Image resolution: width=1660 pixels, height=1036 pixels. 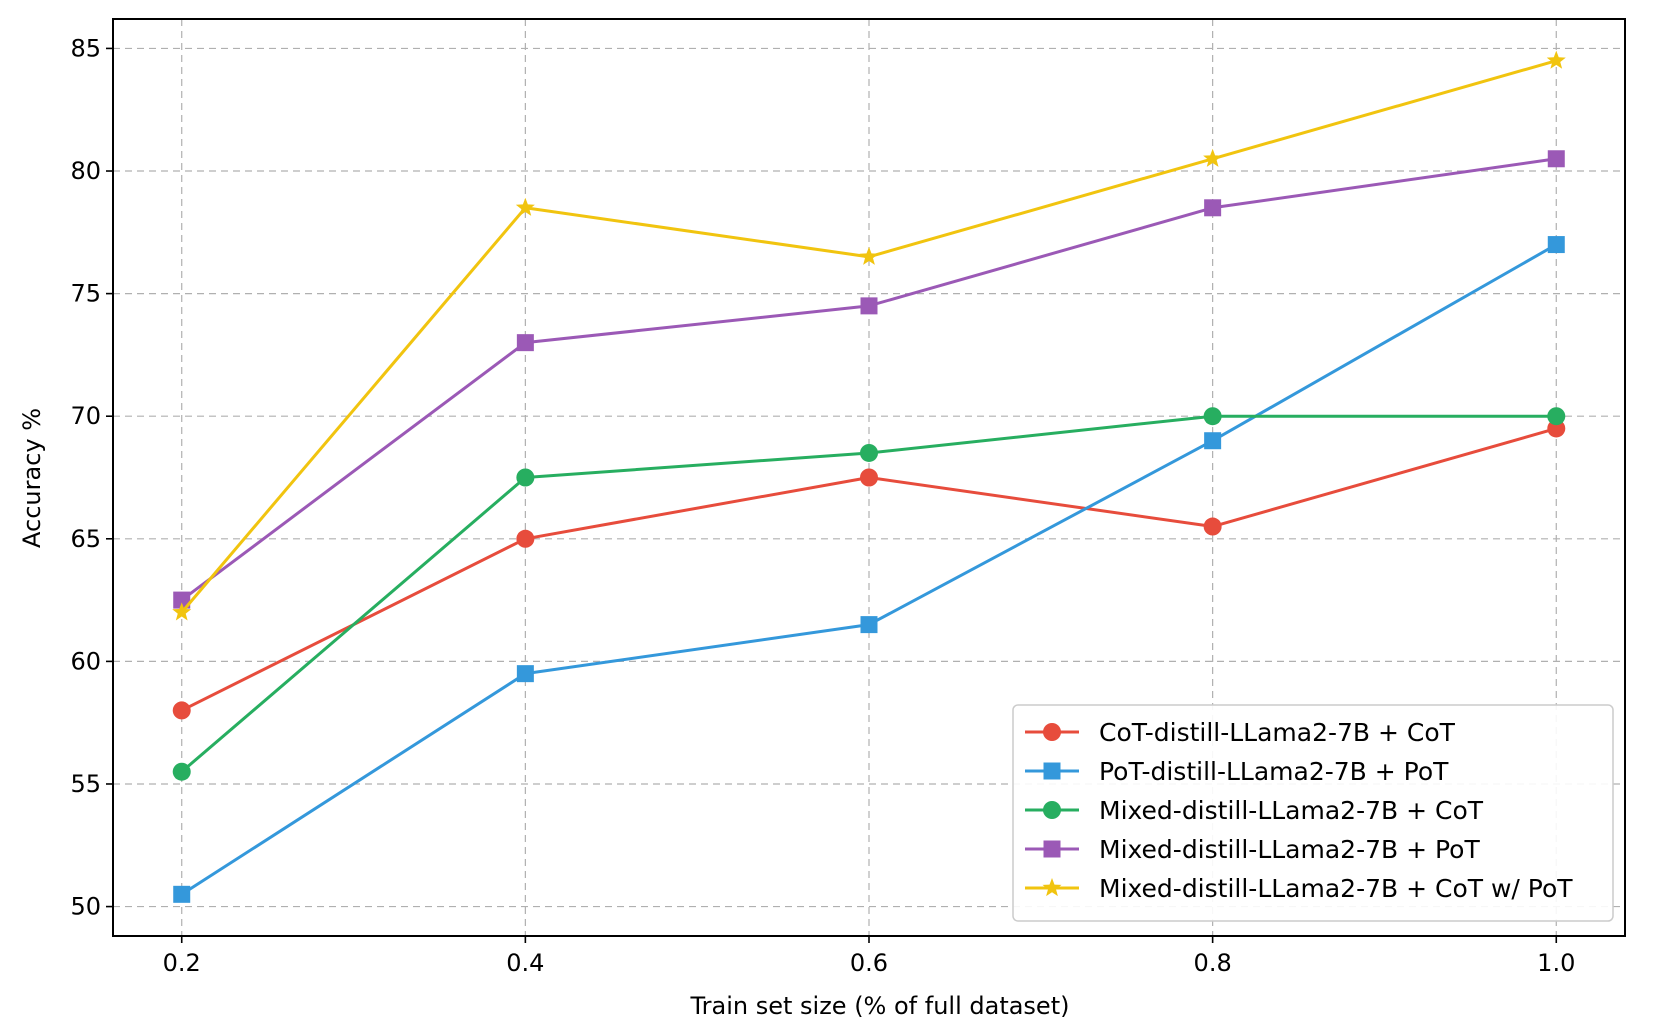 What do you see at coordinates (1277, 732) in the screenshot?
I see `legend-label: CoT-distill-LLama2-7B + CoT` at bounding box center [1277, 732].